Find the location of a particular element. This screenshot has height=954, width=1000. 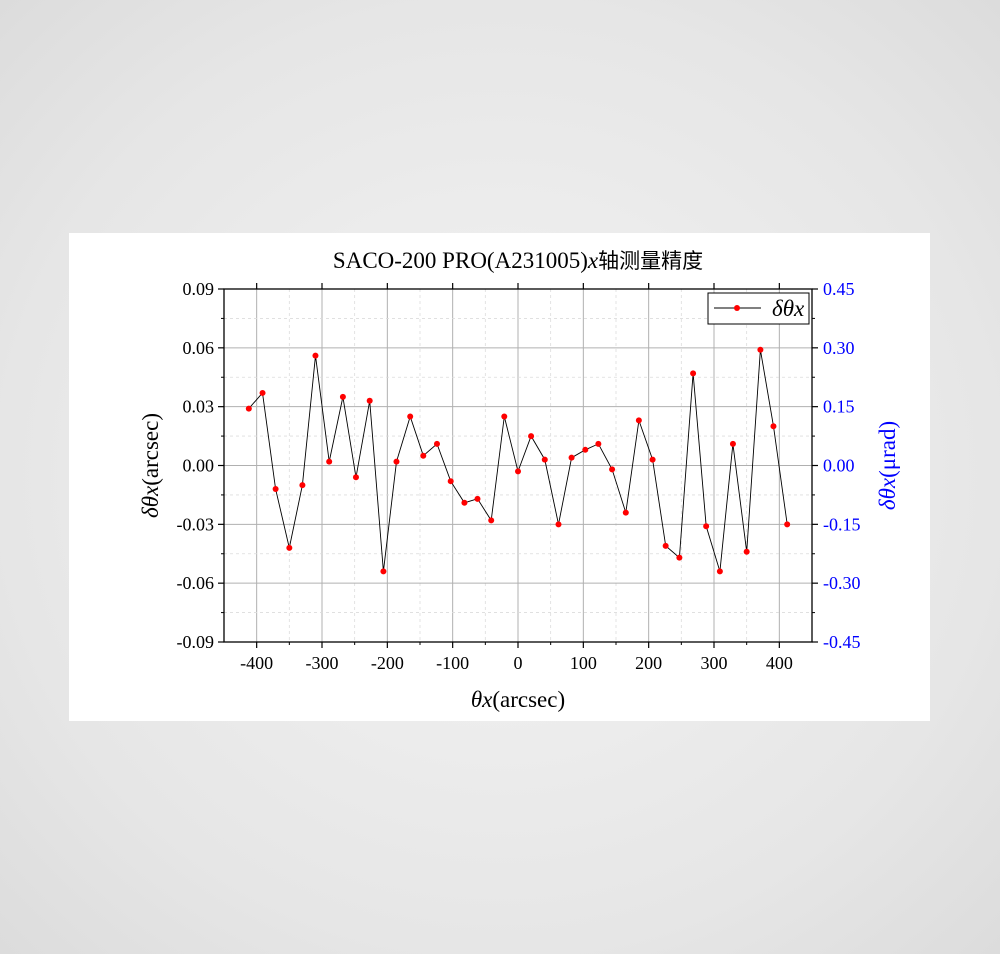

x-tick-label: 100 is located at coordinates (583, 663).